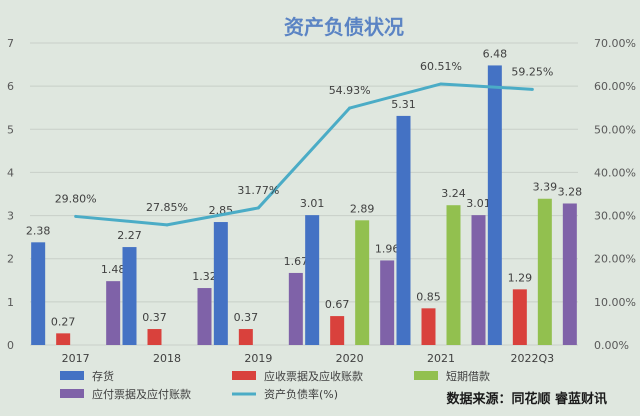 The height and width of the screenshot is (416, 640). What do you see at coordinates (38, 230) in the screenshot?
I see `bar-data-label: 2.38` at bounding box center [38, 230].